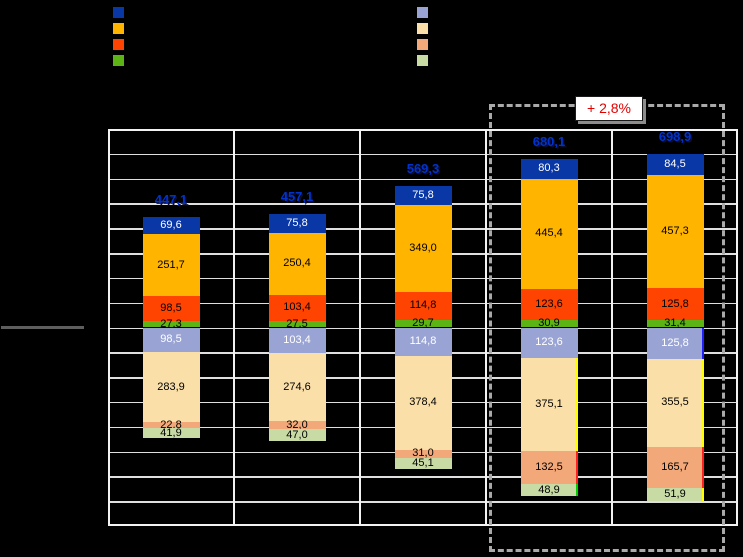 This screenshot has width=743, height=557. I want to click on legend-swatch-orange-red, so click(118, 44).